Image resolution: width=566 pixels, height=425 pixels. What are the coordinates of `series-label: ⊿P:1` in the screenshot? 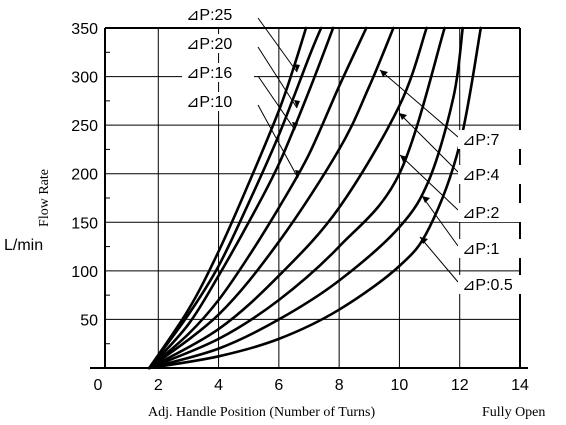 It's located at (481, 249).